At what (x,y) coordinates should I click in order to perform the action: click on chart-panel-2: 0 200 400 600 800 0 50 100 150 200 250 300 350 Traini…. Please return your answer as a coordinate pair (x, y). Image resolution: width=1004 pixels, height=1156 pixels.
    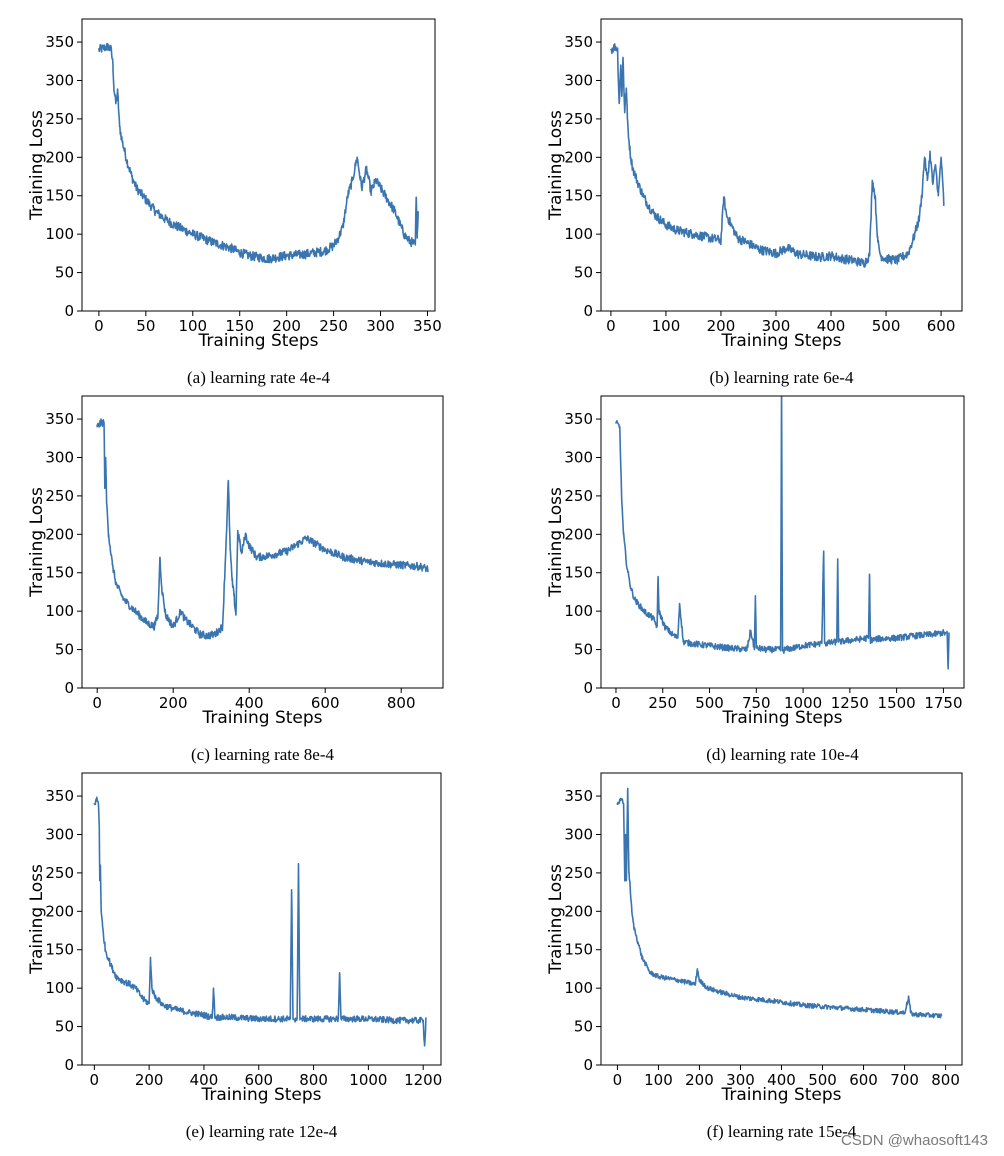
    Looking at the image, I should click on (235, 579).